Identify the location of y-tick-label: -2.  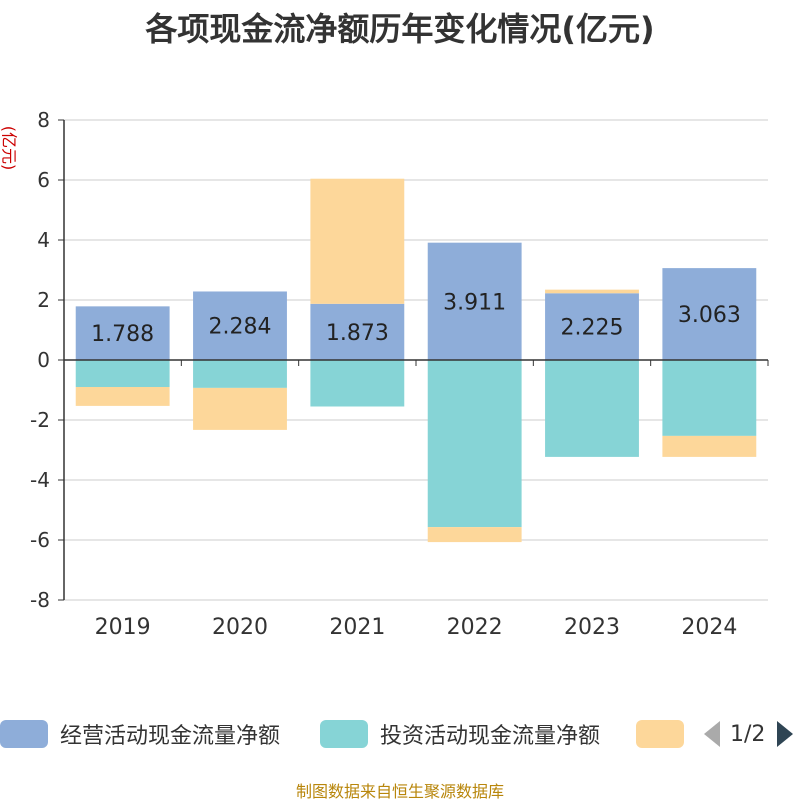
(40, 420).